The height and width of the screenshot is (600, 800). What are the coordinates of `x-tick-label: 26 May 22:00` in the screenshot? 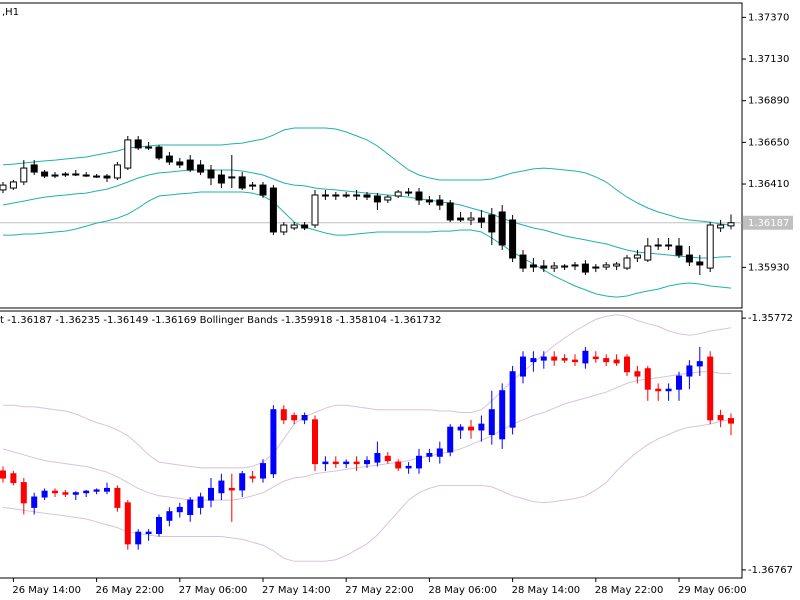 It's located at (130, 590).